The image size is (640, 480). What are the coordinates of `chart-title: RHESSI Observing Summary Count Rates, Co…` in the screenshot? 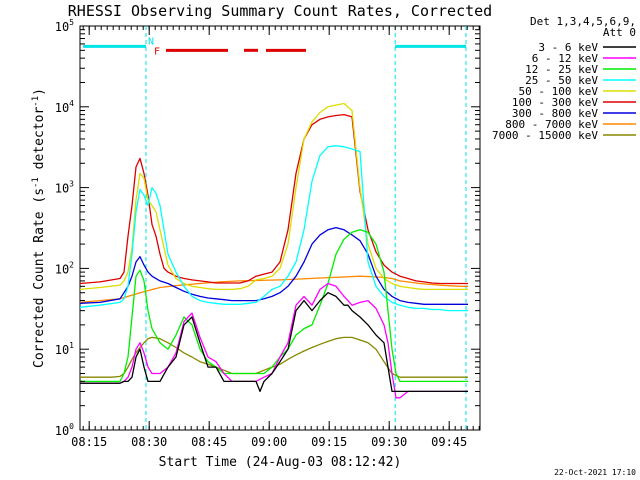 It's located at (280, 11).